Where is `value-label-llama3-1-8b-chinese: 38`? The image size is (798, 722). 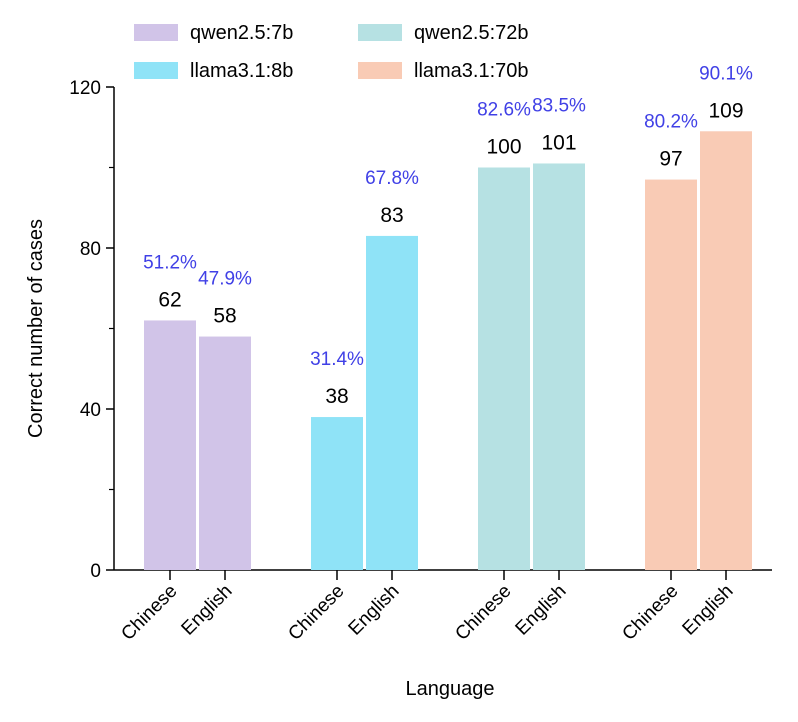
value-label-llama3-1-8b-chinese: 38 is located at coordinates (336, 396).